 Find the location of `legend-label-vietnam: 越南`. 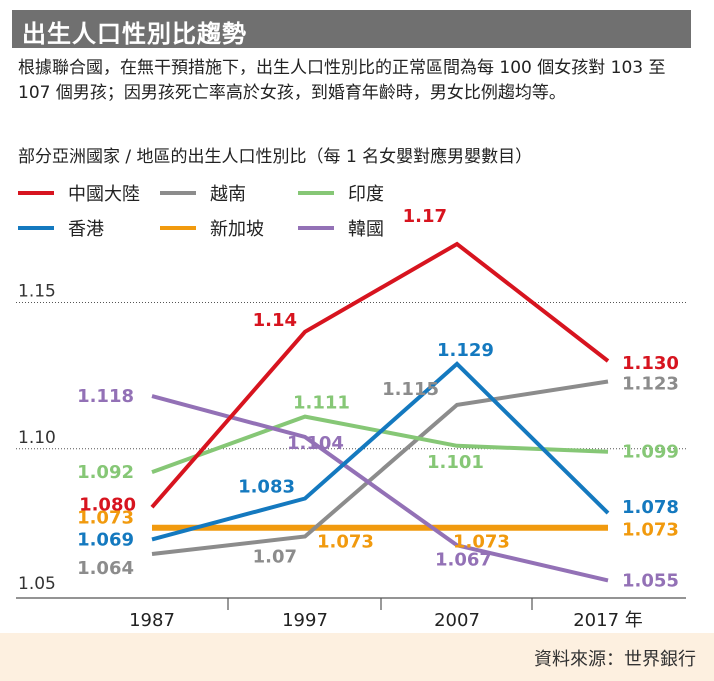

legend-label-vietnam: 越南 is located at coordinates (228, 194).